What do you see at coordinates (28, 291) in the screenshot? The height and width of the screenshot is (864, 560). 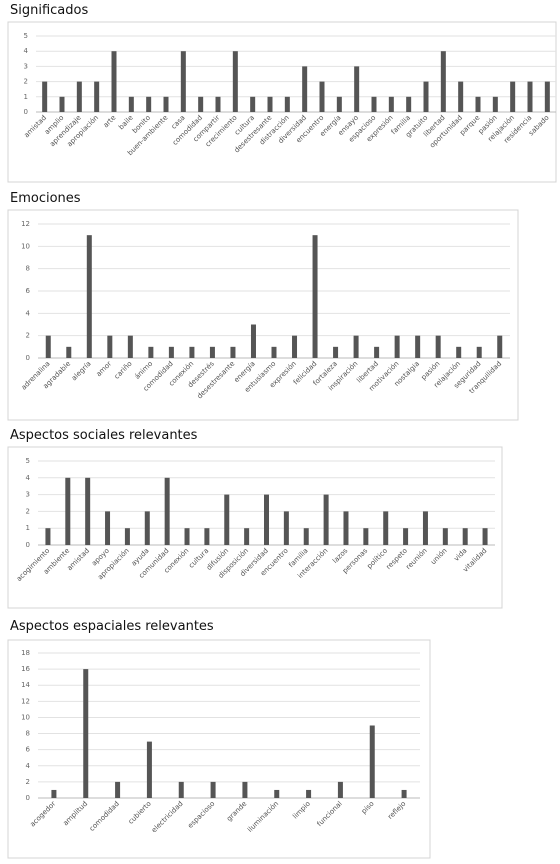 I see `y-tick-label: 6` at bounding box center [28, 291].